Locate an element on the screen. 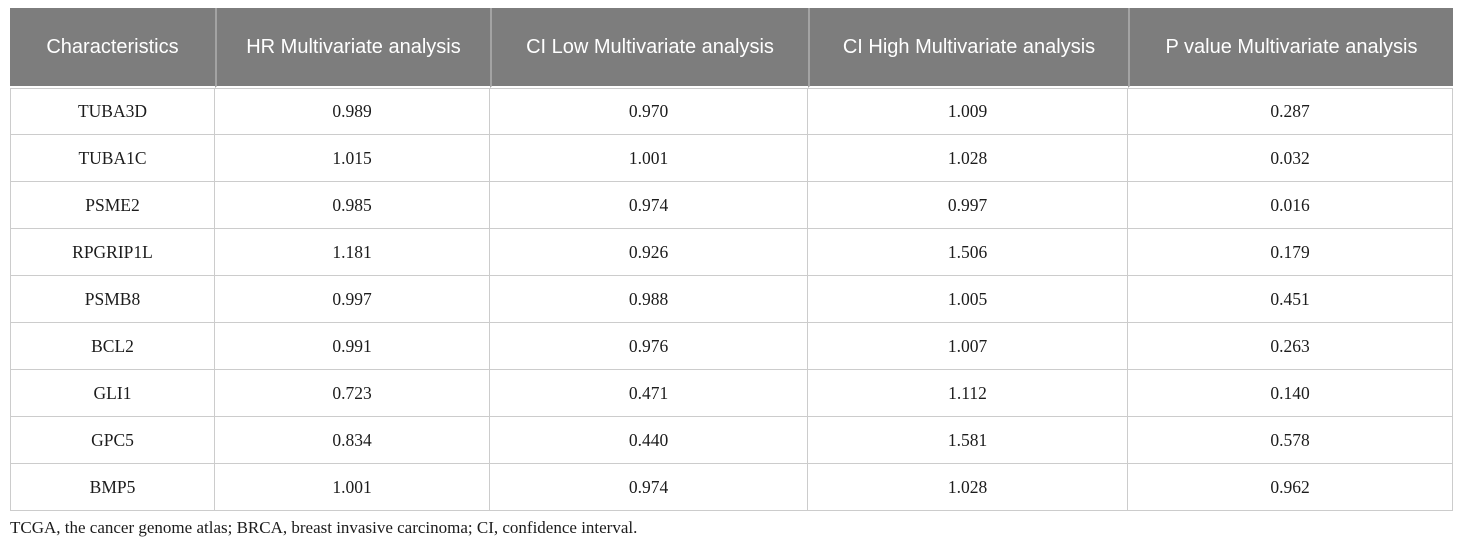 Image resolution: width=1460 pixels, height=560 pixels. ci-high-value-cell: 0.997 is located at coordinates (968, 205).